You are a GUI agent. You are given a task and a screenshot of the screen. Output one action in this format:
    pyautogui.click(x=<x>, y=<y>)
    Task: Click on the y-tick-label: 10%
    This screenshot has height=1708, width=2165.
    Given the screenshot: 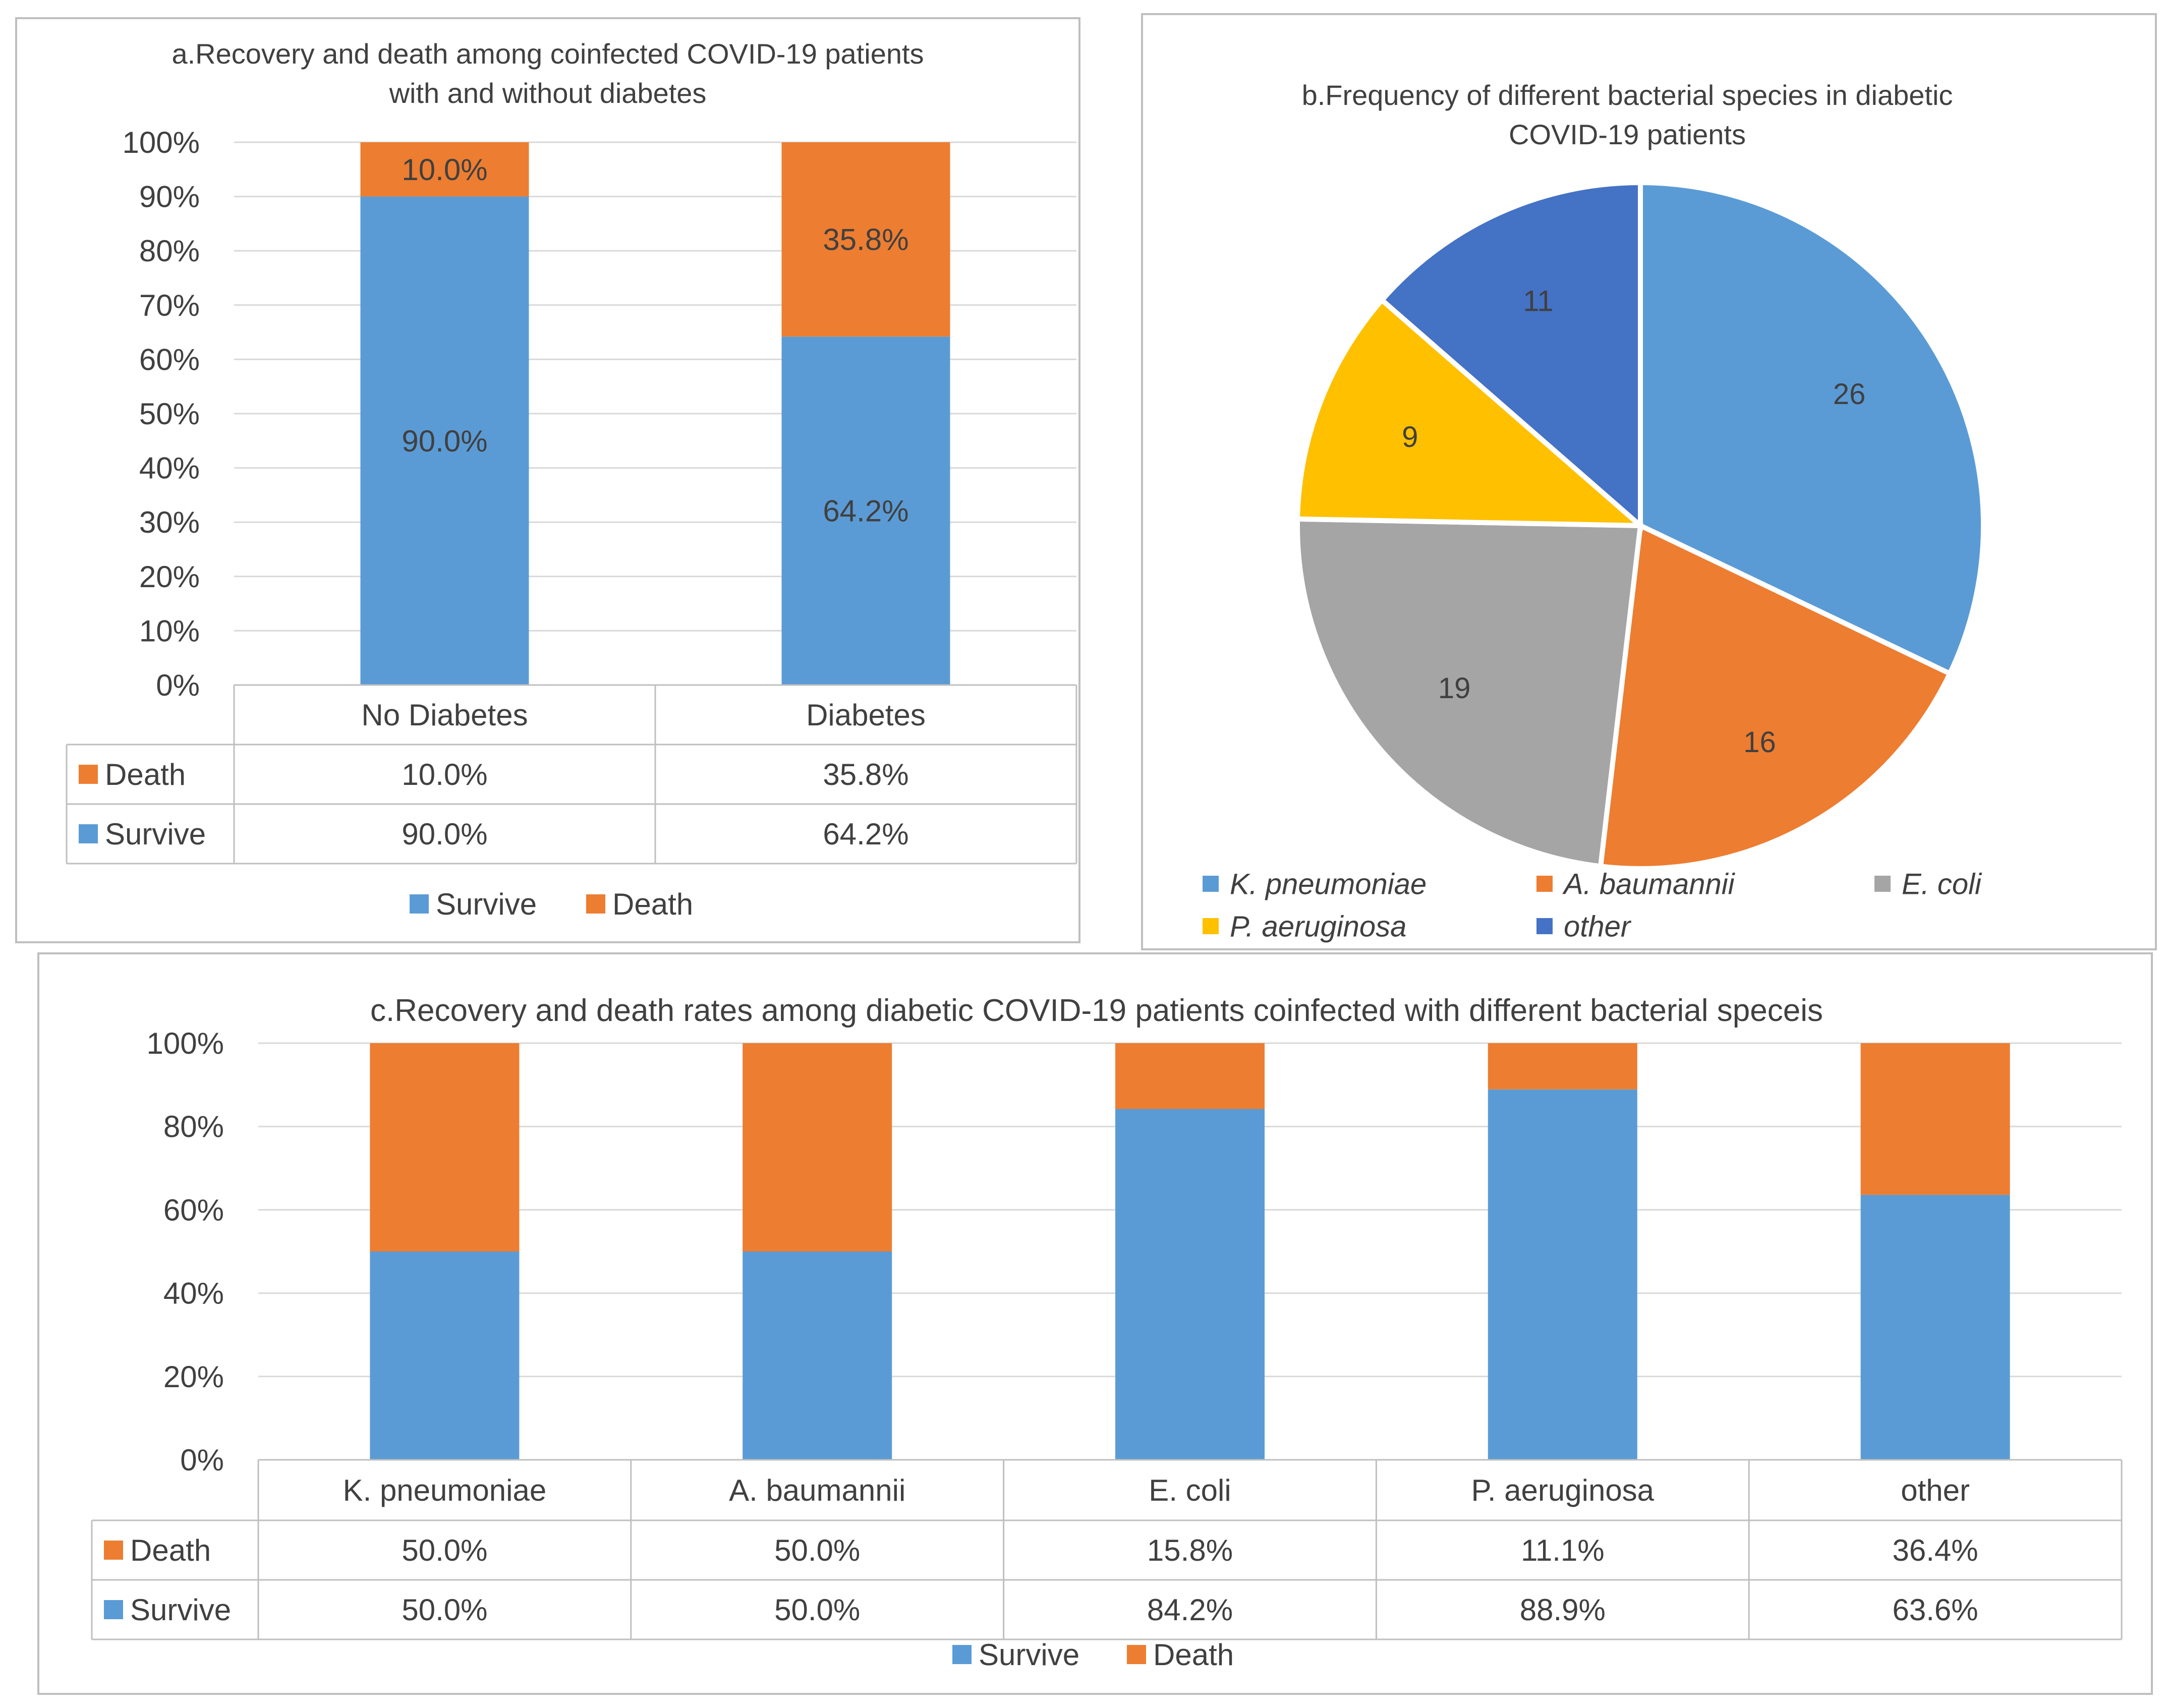 What is the action you would take?
    pyautogui.click(x=170, y=631)
    